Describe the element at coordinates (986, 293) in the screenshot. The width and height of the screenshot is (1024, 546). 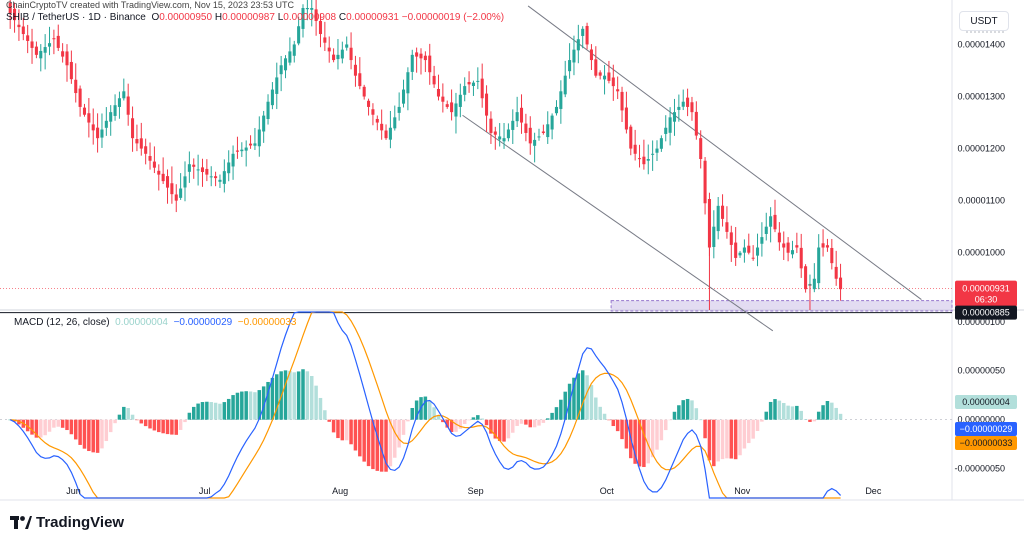
I see `last-price-badge` at that location.